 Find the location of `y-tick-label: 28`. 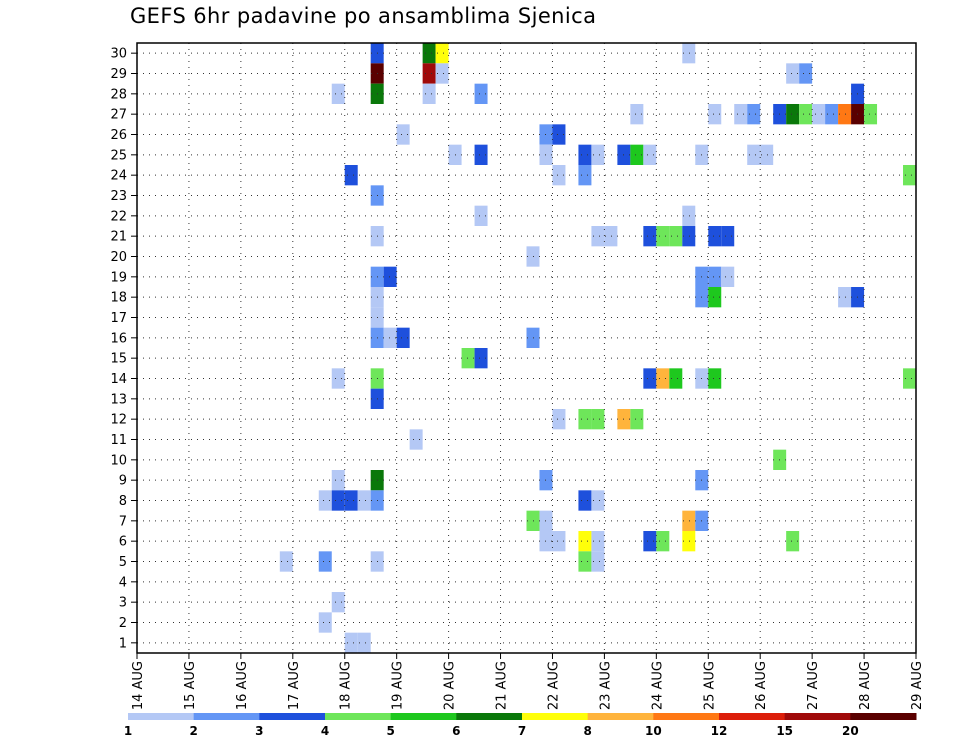

y-tick-label: 28 is located at coordinates (118, 94).